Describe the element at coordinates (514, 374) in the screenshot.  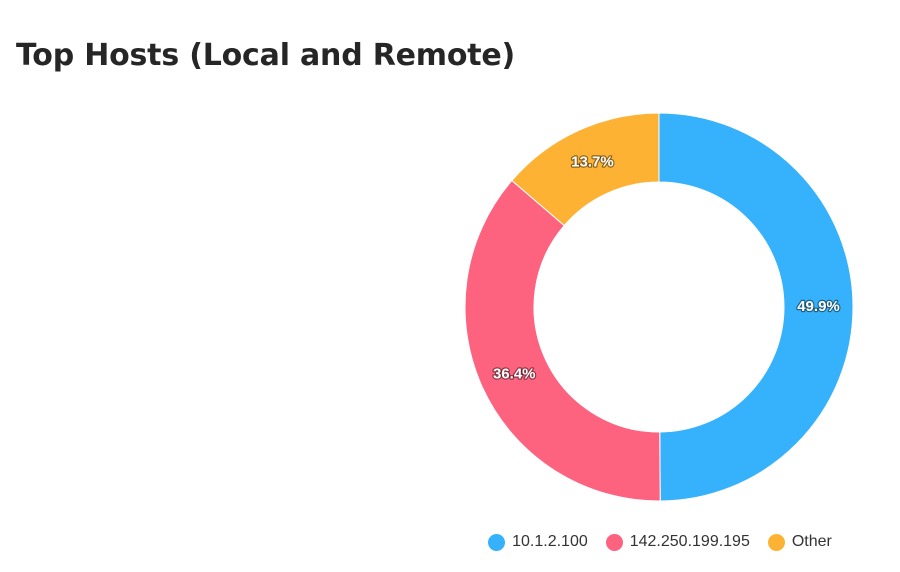
I see `slice-data-label-1: 36.4%` at that location.